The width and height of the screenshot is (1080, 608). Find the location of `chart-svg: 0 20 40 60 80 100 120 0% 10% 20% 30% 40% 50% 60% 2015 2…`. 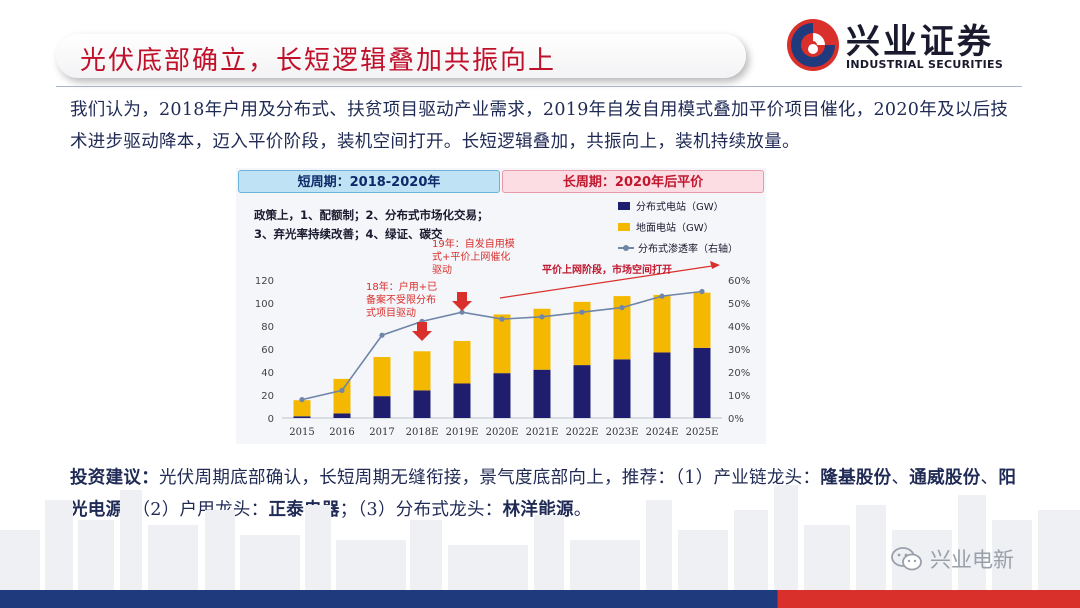

chart-svg: 0 20 40 60 80 100 120 0% 10% 20% 30% 40% 50% 60% 2015 2… is located at coordinates (502, 349).